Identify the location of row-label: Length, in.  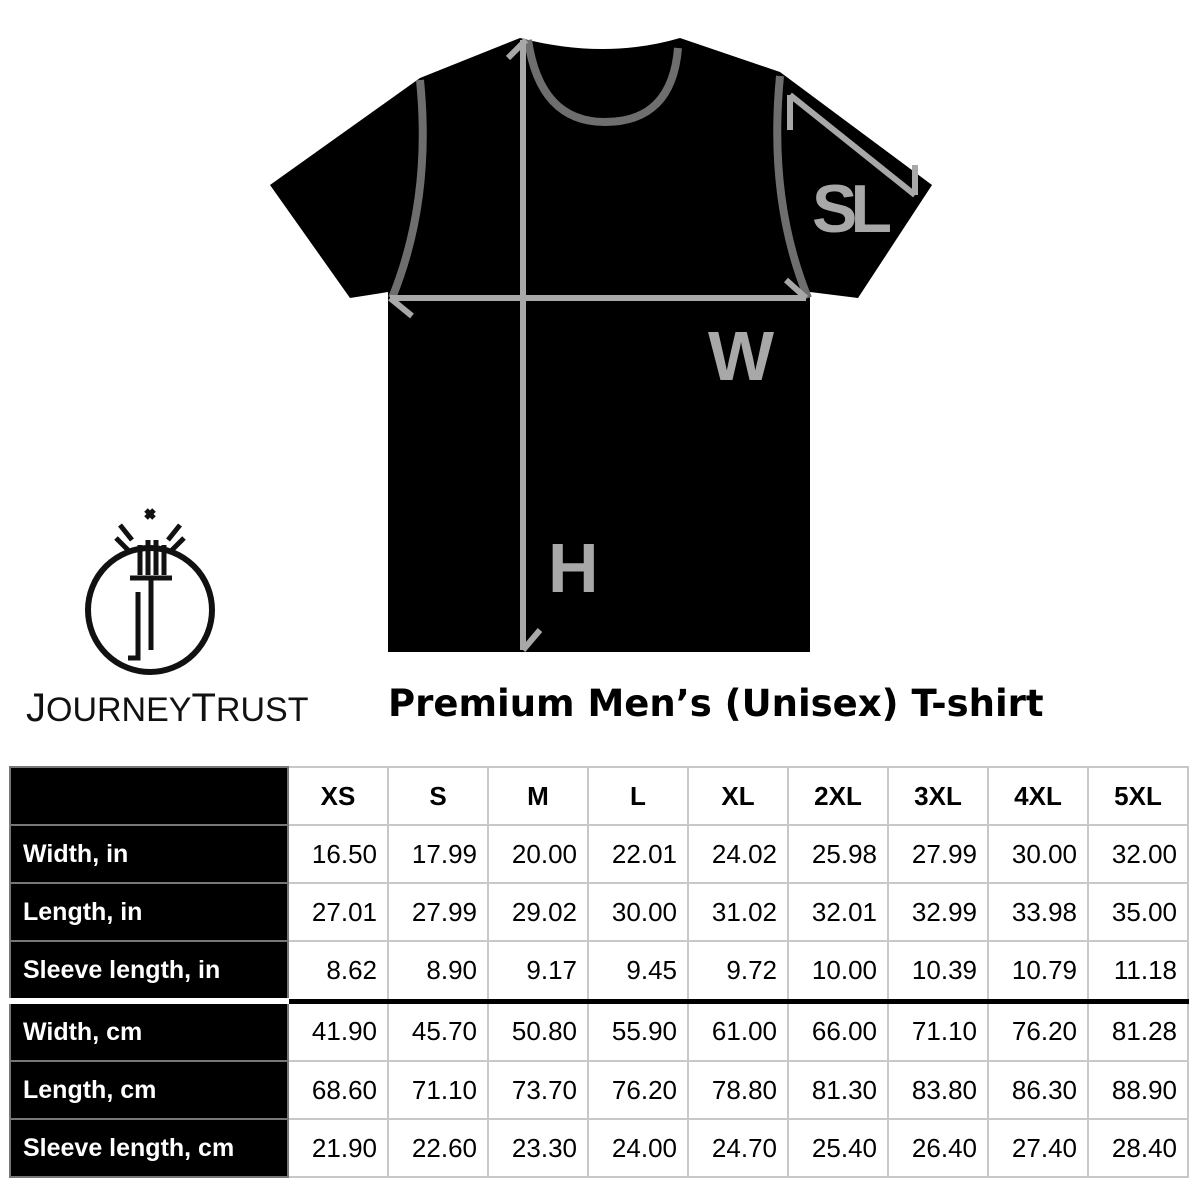
(149, 912).